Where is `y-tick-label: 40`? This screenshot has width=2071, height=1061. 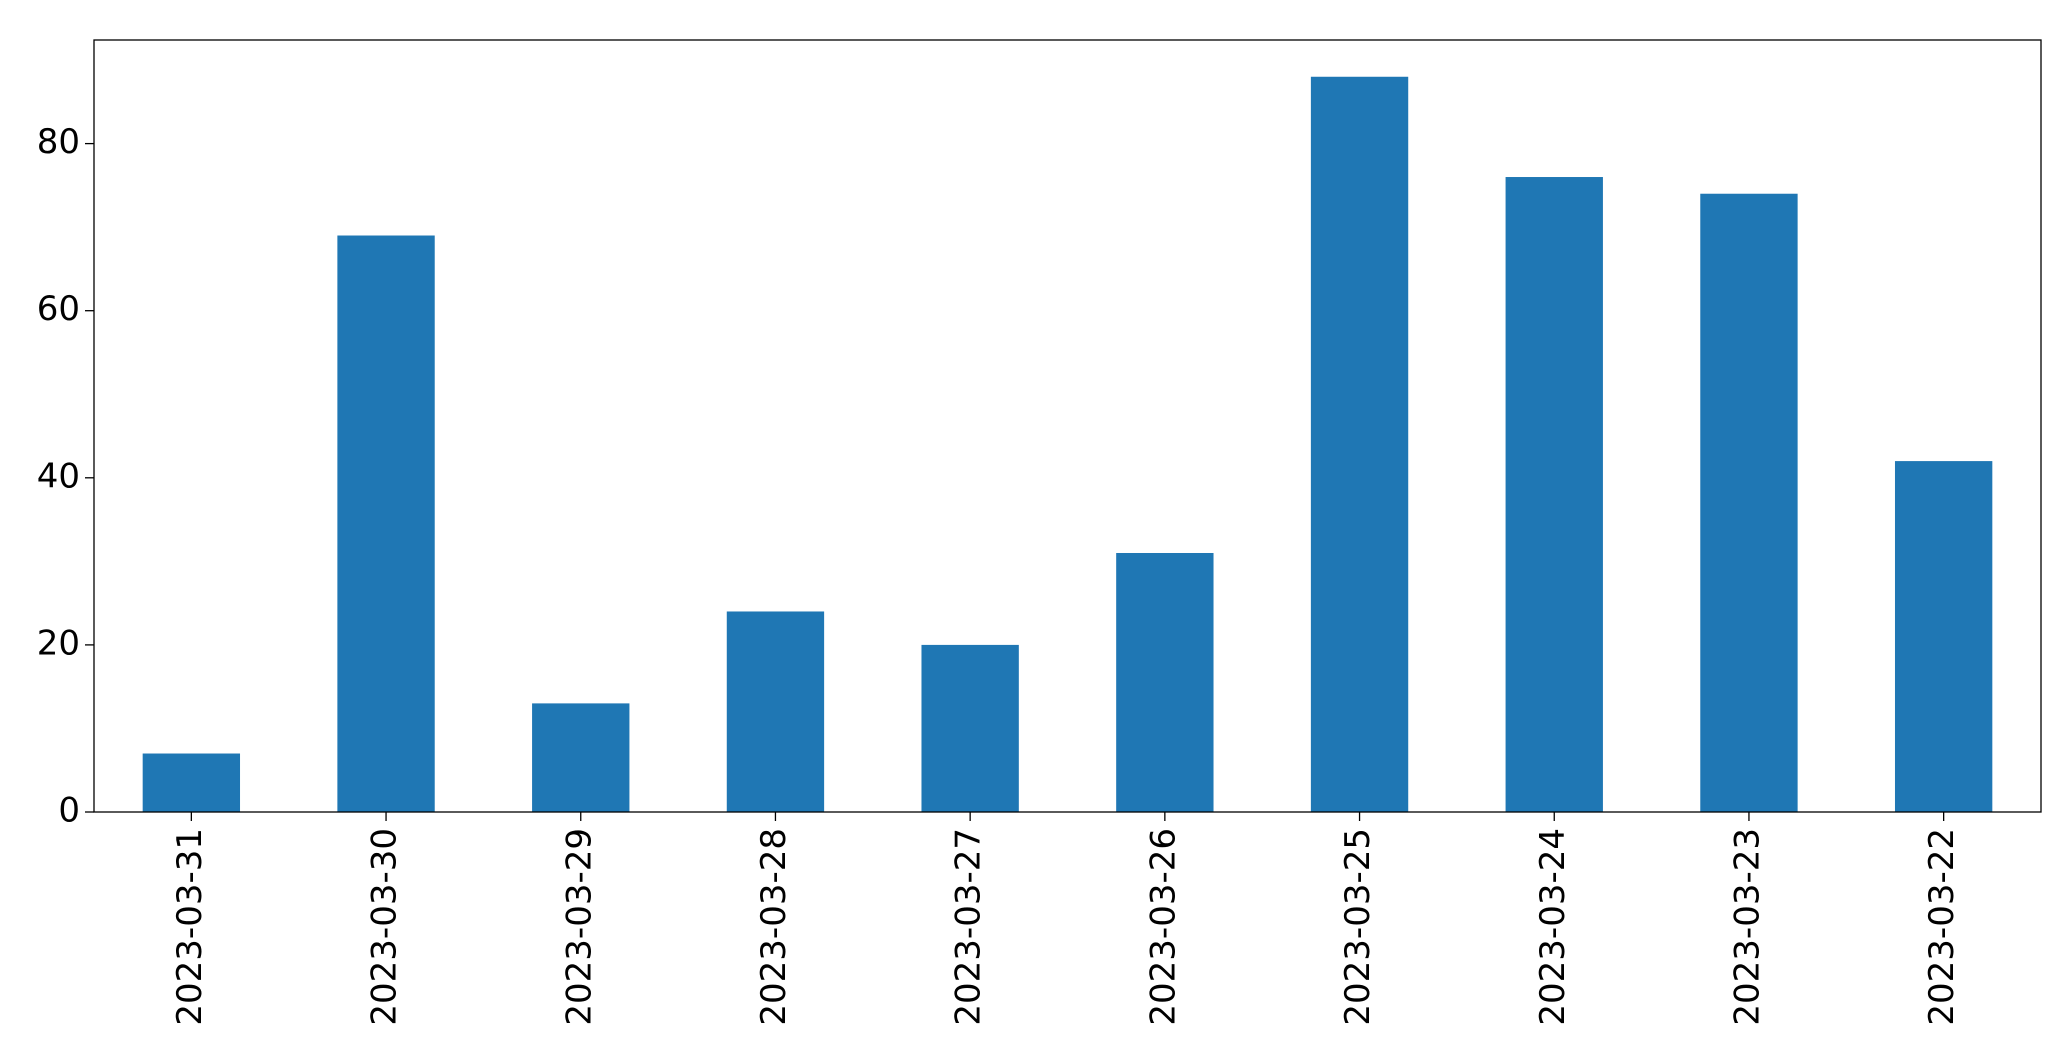 y-tick-label: 40 is located at coordinates (58, 476).